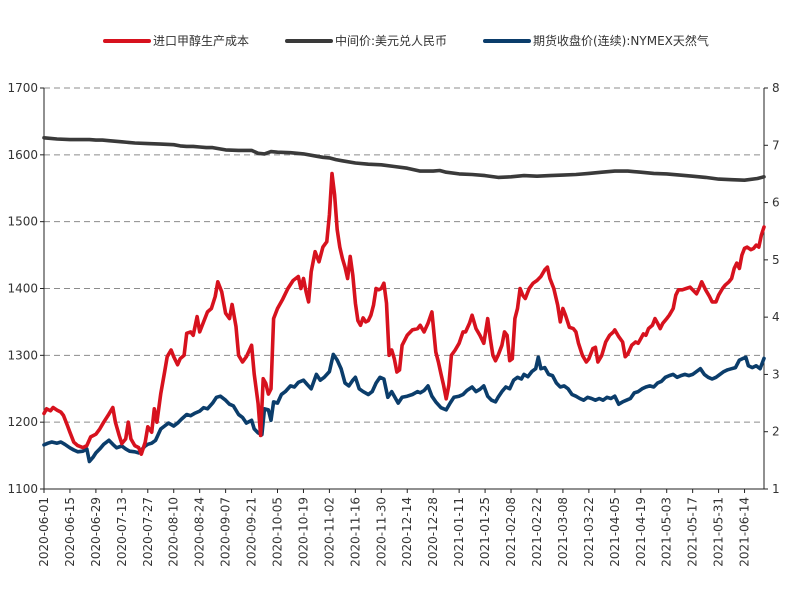  I want to click on x-tick-label: 2021-05-03, so click(667, 532).